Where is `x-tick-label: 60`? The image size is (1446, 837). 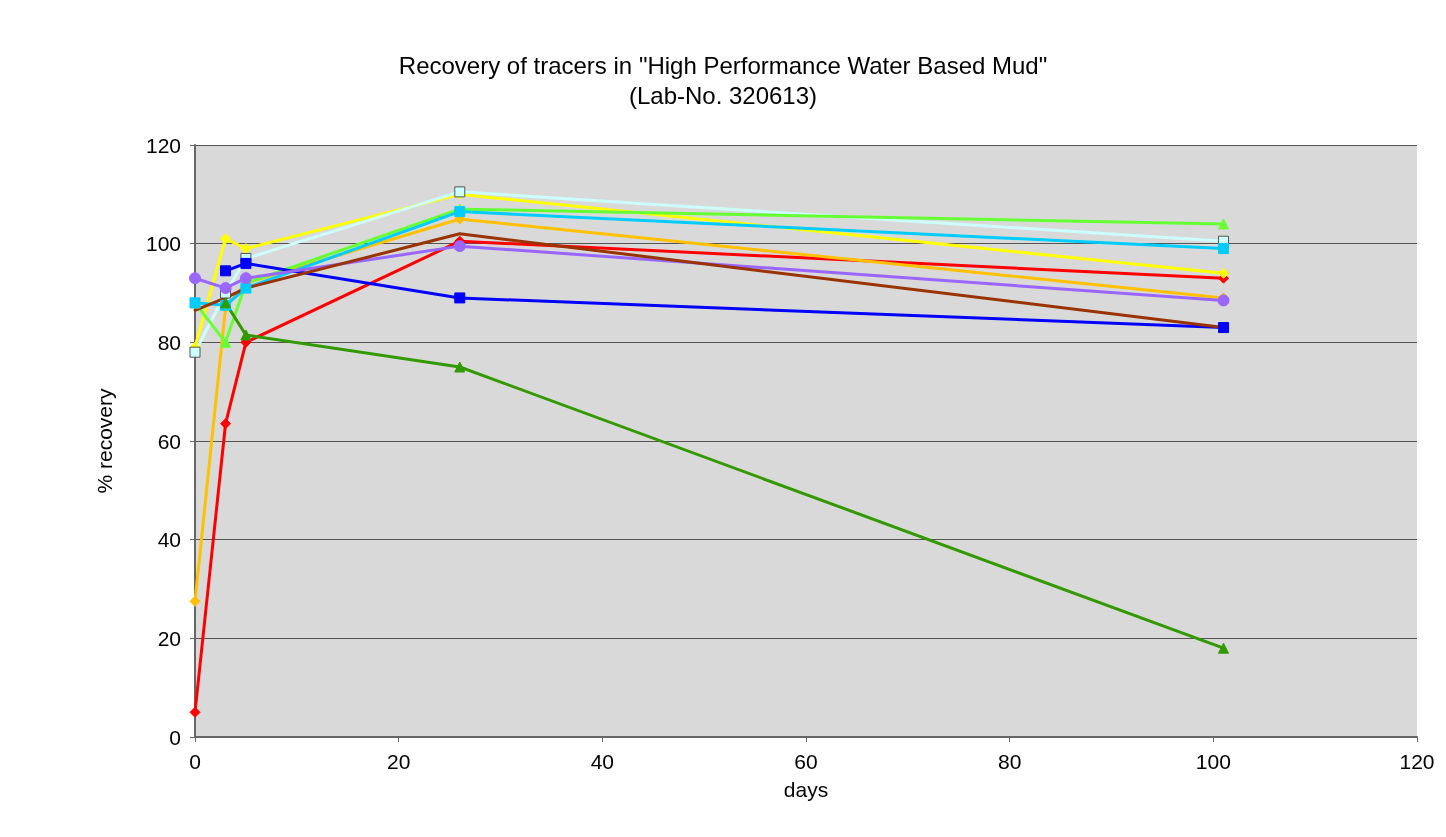 x-tick-label: 60 is located at coordinates (806, 761).